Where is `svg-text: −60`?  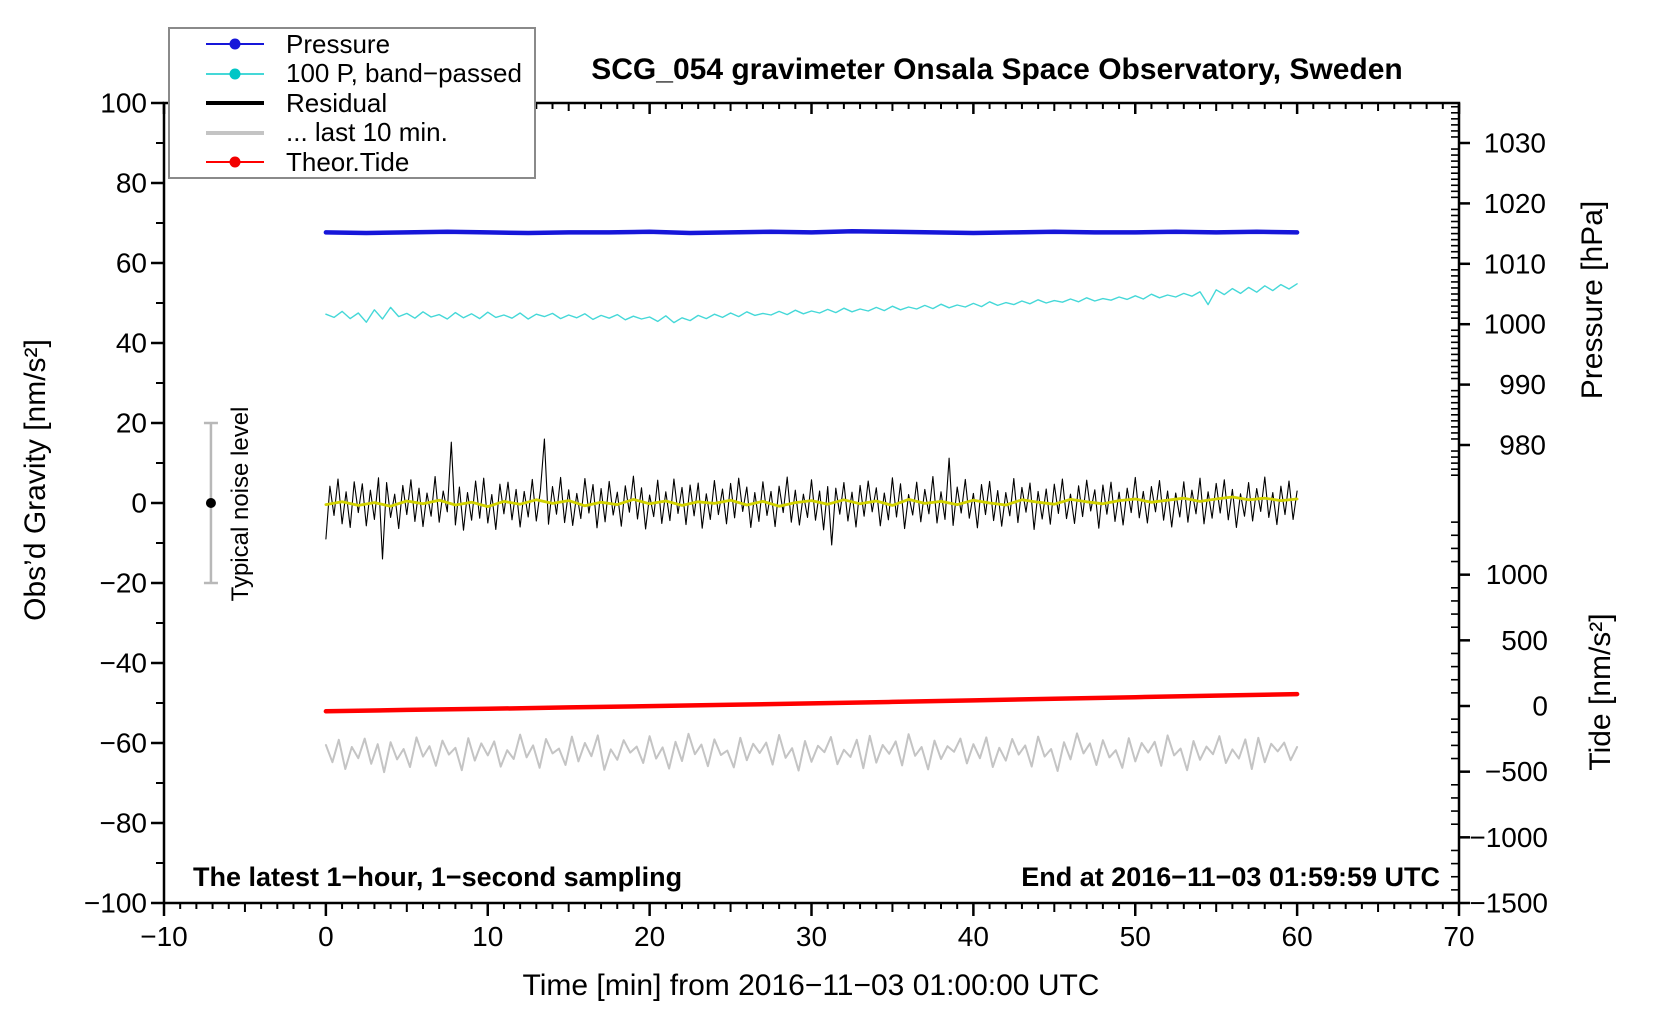
svg-text: −60 is located at coordinates (124, 743).